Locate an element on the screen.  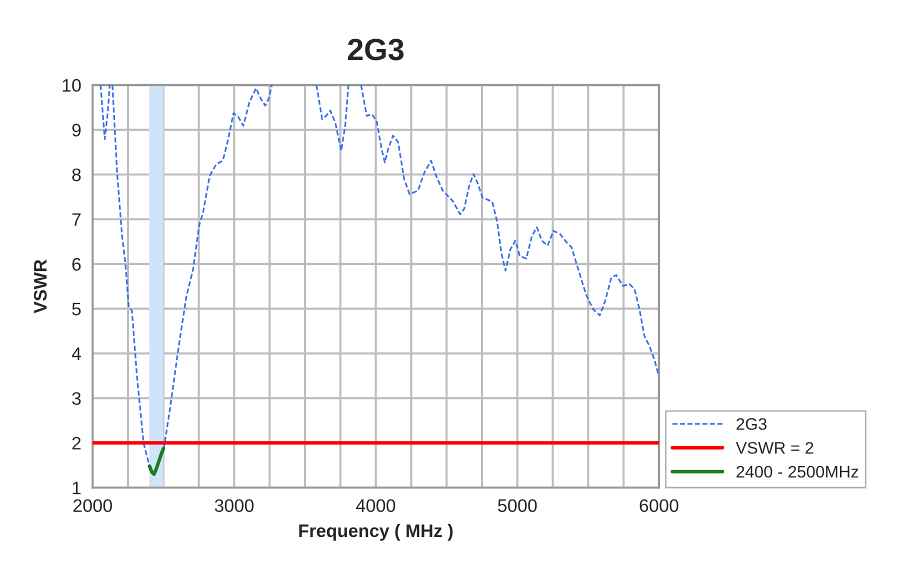
y-tick-label: 5 is located at coordinates (76, 309).